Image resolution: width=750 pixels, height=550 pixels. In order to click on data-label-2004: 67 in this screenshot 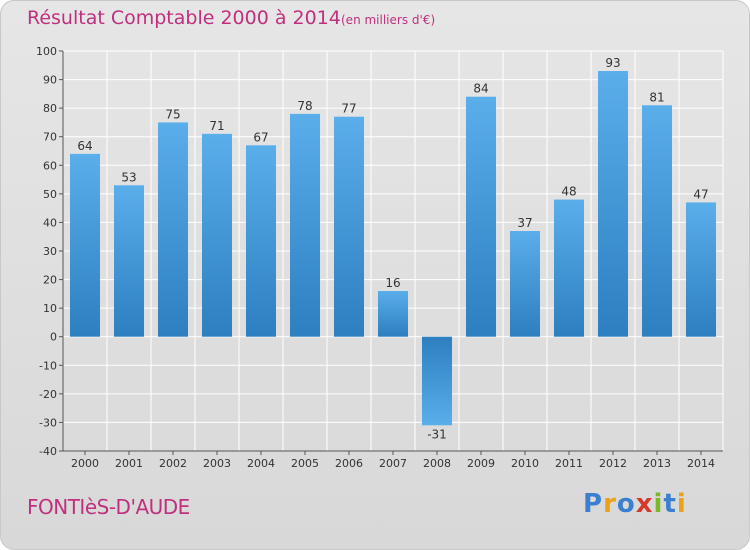, I will do `click(260, 137)`.